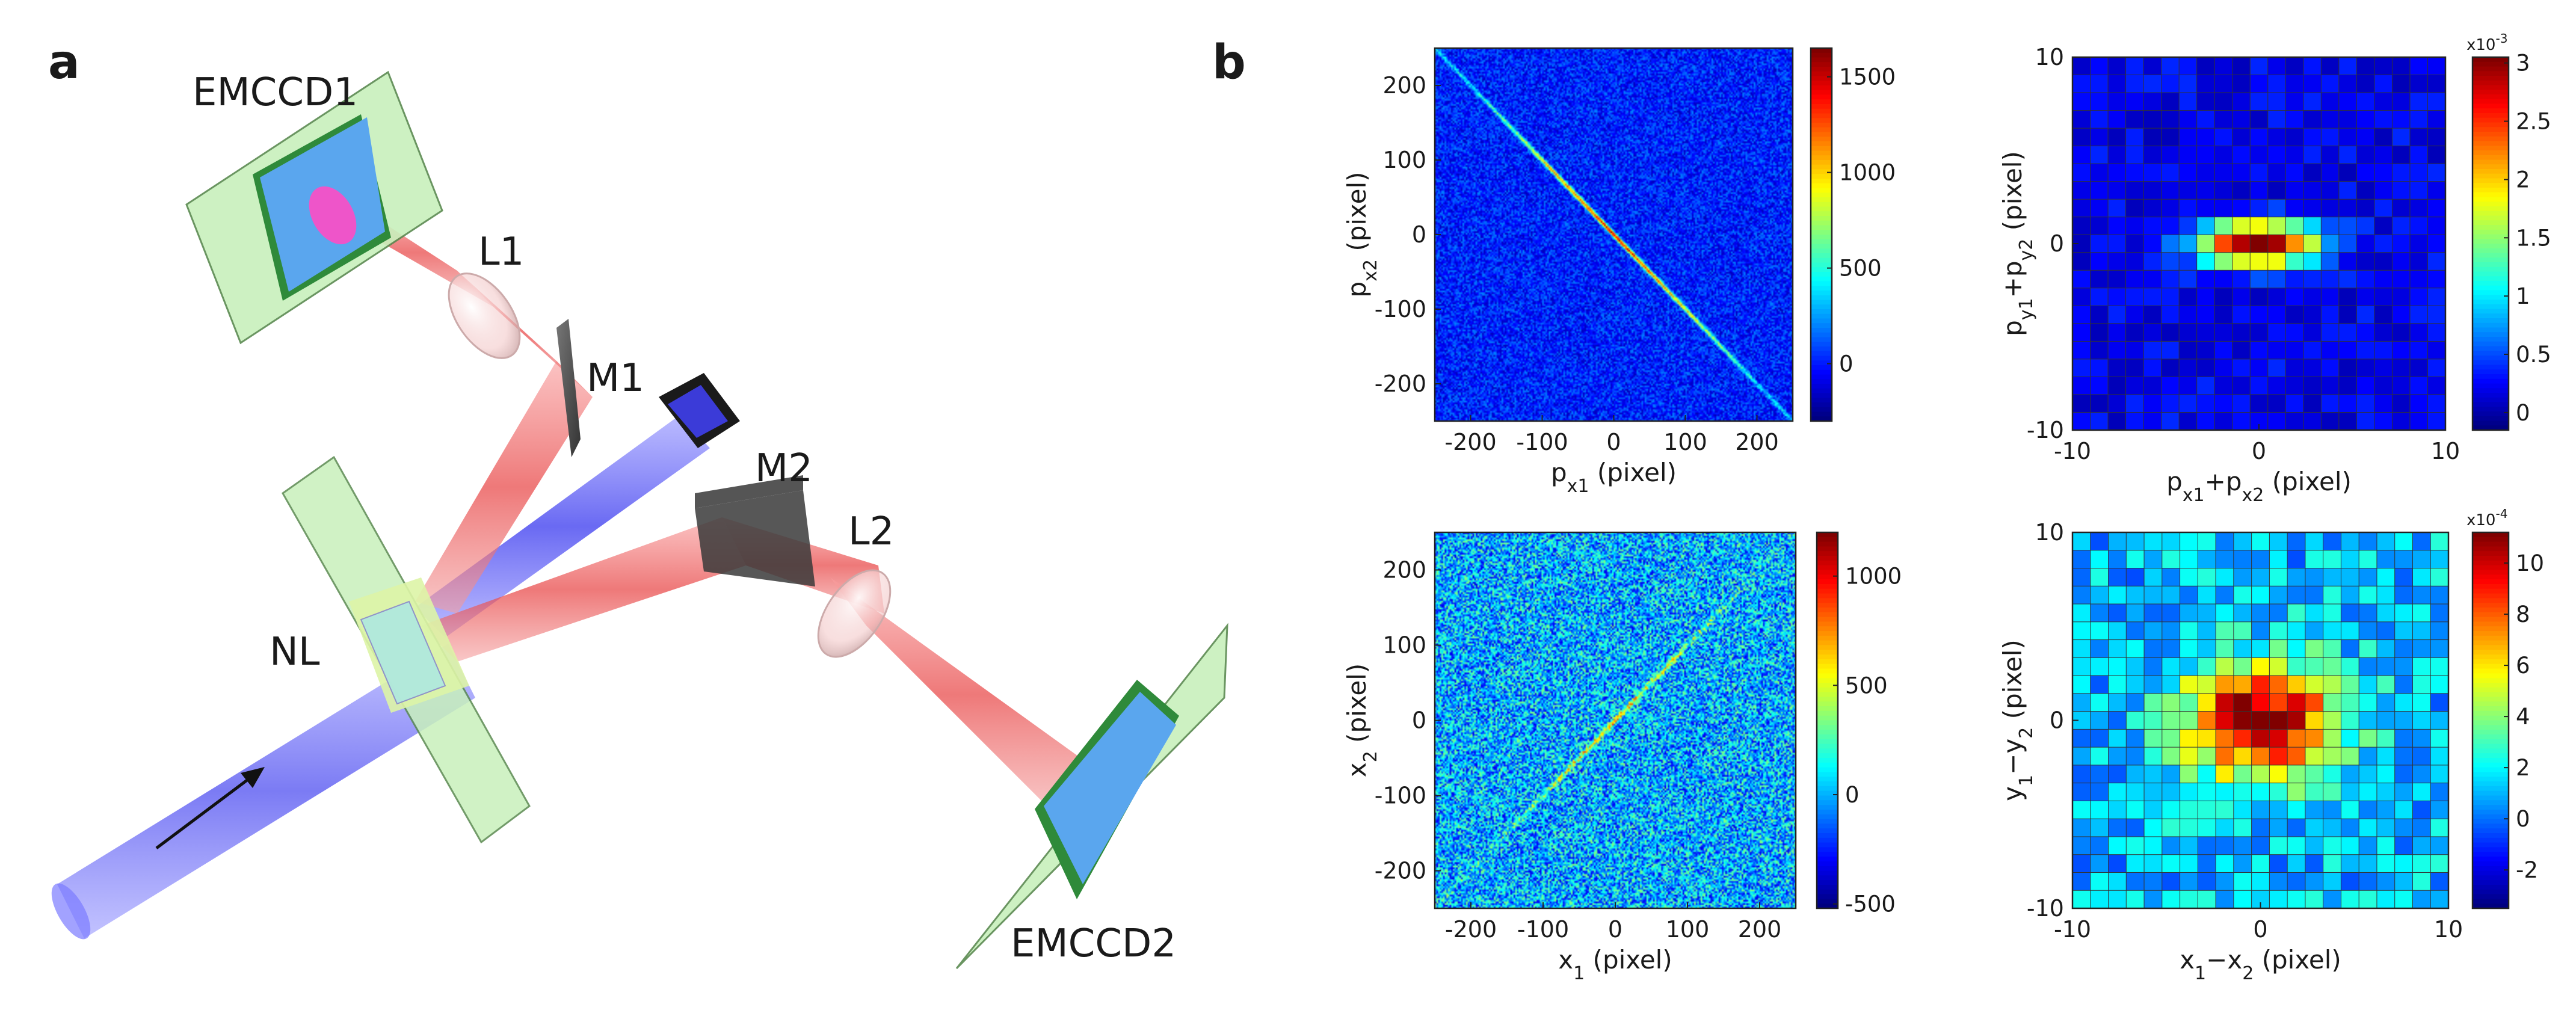 The height and width of the screenshot is (1022, 2576). I want to click on plot3-colorbar-frame, so click(1827, 720).